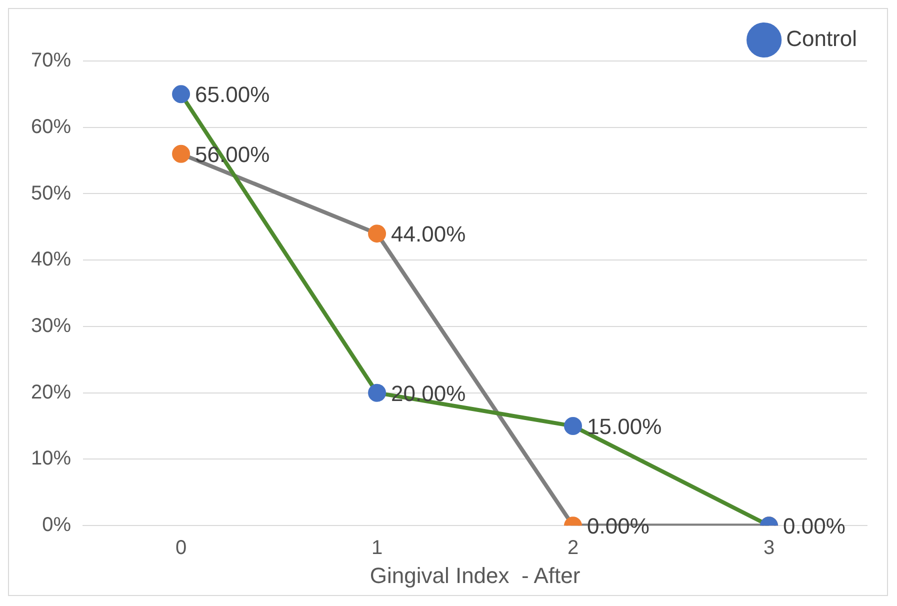  Describe the element at coordinates (814, 526) in the screenshot. I see `data-label: 0.00%` at that location.